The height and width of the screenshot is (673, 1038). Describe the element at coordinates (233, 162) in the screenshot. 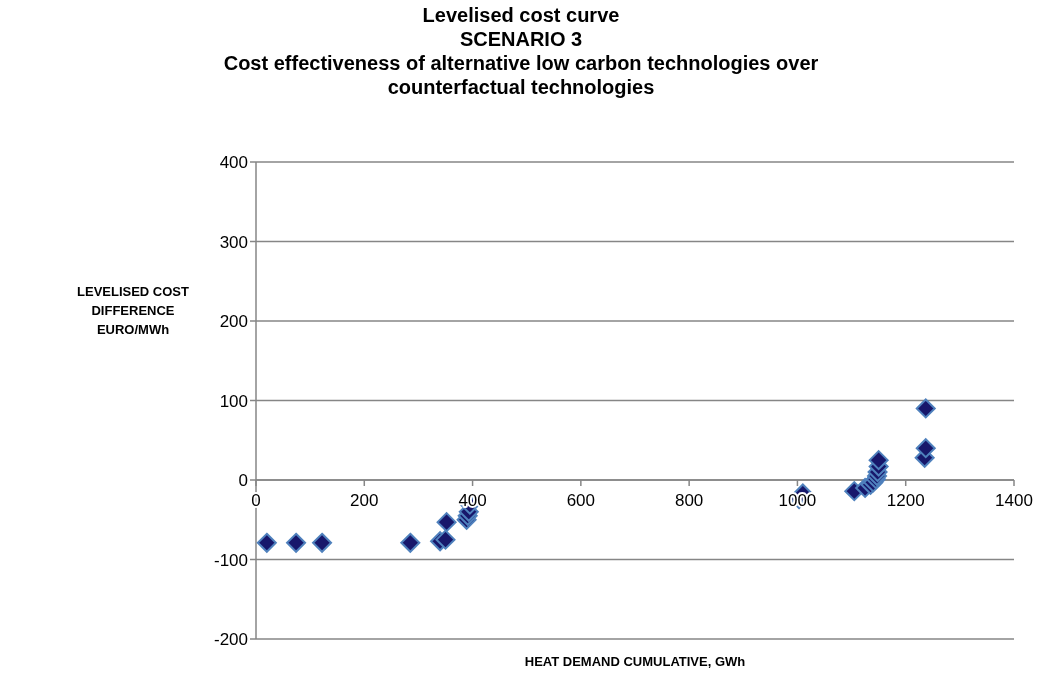

I see `y-tick-label: 400` at that location.